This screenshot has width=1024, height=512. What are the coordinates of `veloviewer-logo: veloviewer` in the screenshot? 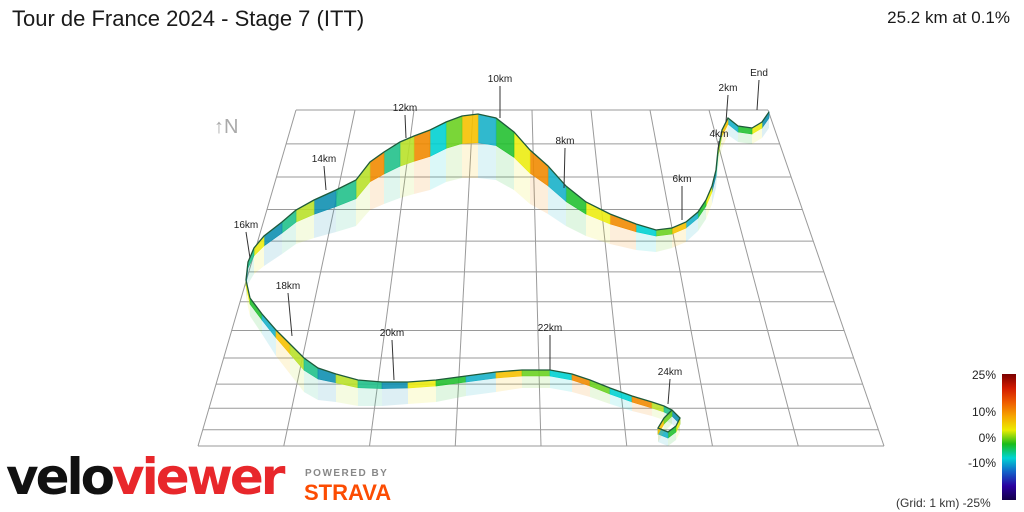 It's located at (145, 477).